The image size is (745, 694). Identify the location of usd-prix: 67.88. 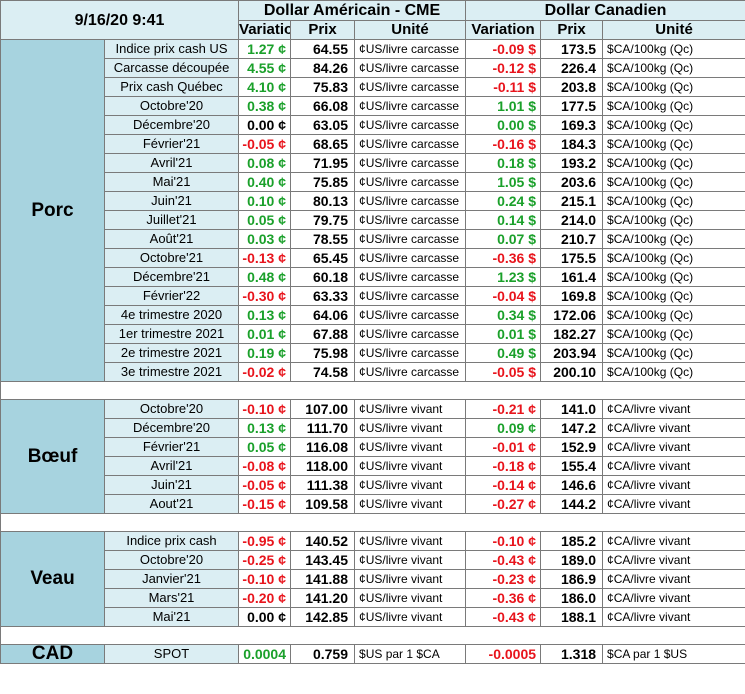
(323, 334).